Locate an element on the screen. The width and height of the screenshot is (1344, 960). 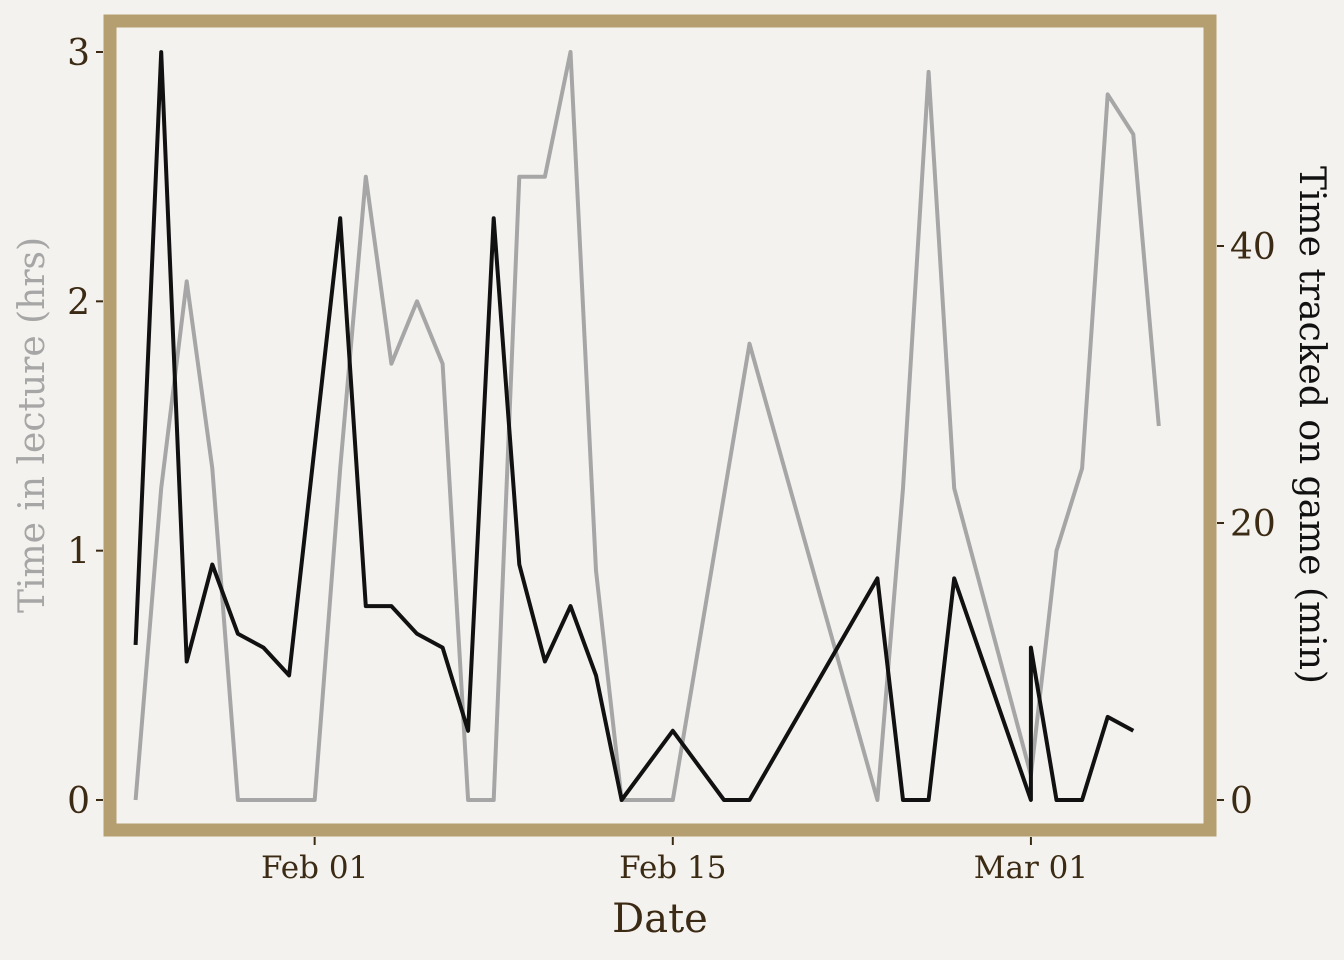
right-y-axis-title: Time tracked on game (min) is located at coordinates (1311, 425).